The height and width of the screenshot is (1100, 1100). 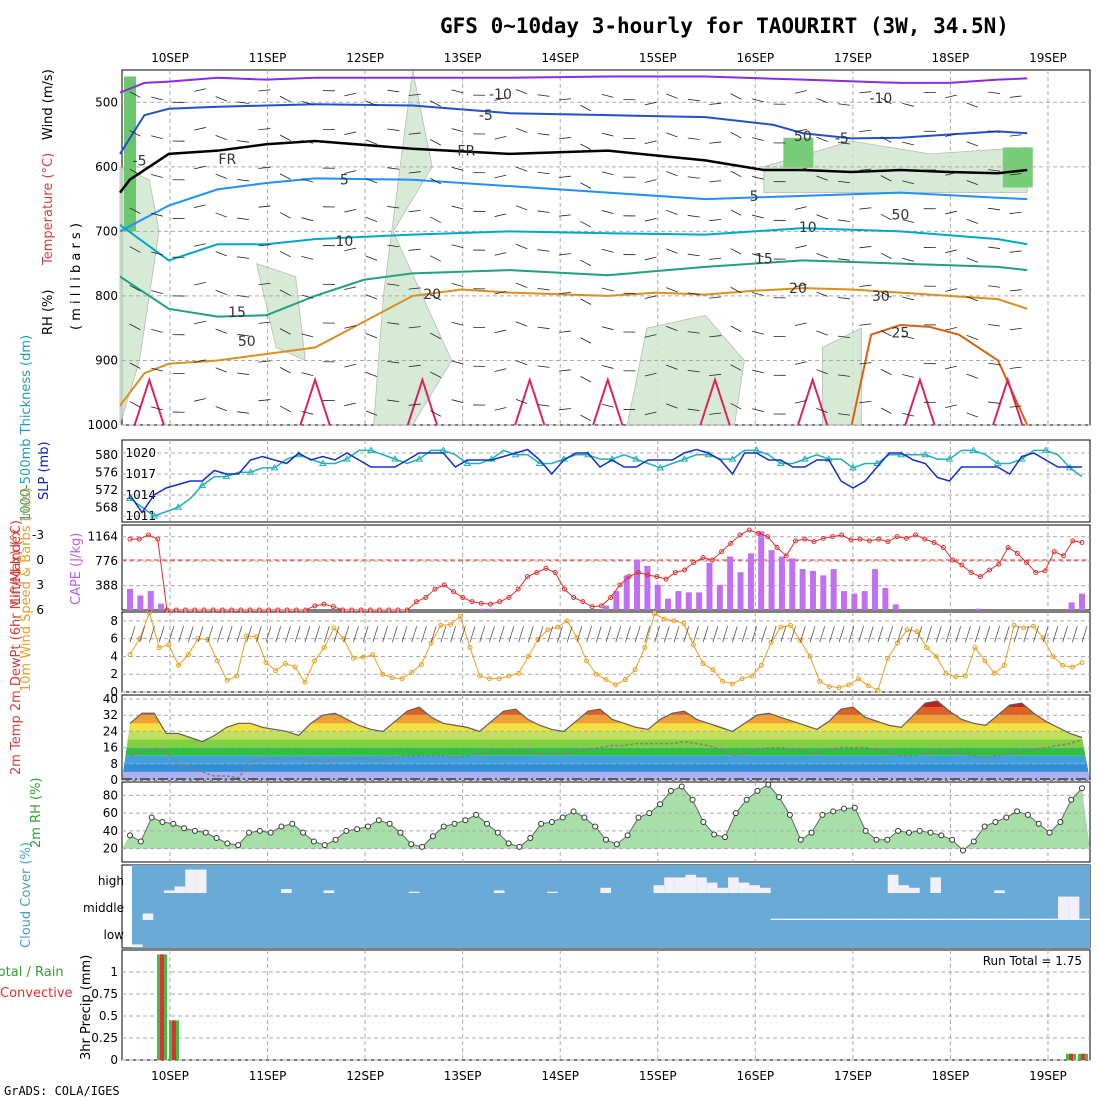 What do you see at coordinates (658, 58) in the screenshot?
I see `x-tick-label-top: 15SEP` at bounding box center [658, 58].